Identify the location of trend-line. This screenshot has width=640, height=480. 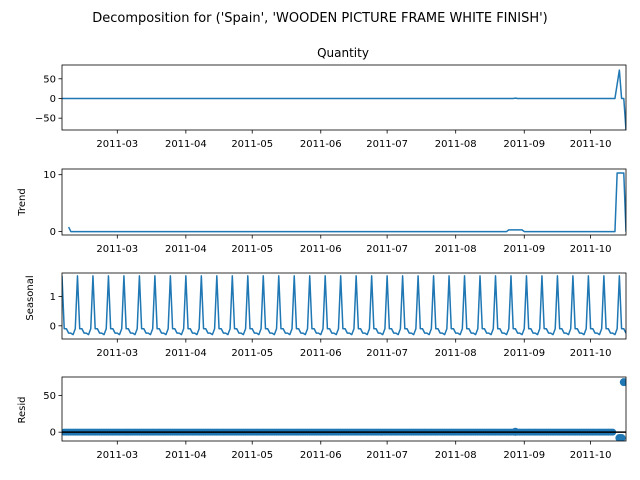
(346, 202).